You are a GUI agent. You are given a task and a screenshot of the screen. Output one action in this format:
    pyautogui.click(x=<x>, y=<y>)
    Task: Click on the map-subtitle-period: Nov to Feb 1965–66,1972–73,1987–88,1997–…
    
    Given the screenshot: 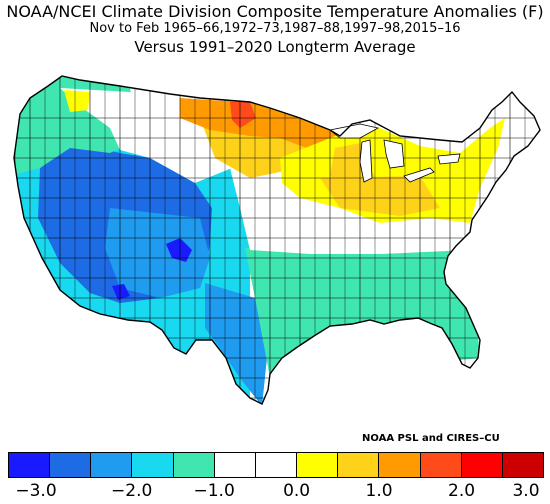 What is the action you would take?
    pyautogui.click(x=275, y=28)
    